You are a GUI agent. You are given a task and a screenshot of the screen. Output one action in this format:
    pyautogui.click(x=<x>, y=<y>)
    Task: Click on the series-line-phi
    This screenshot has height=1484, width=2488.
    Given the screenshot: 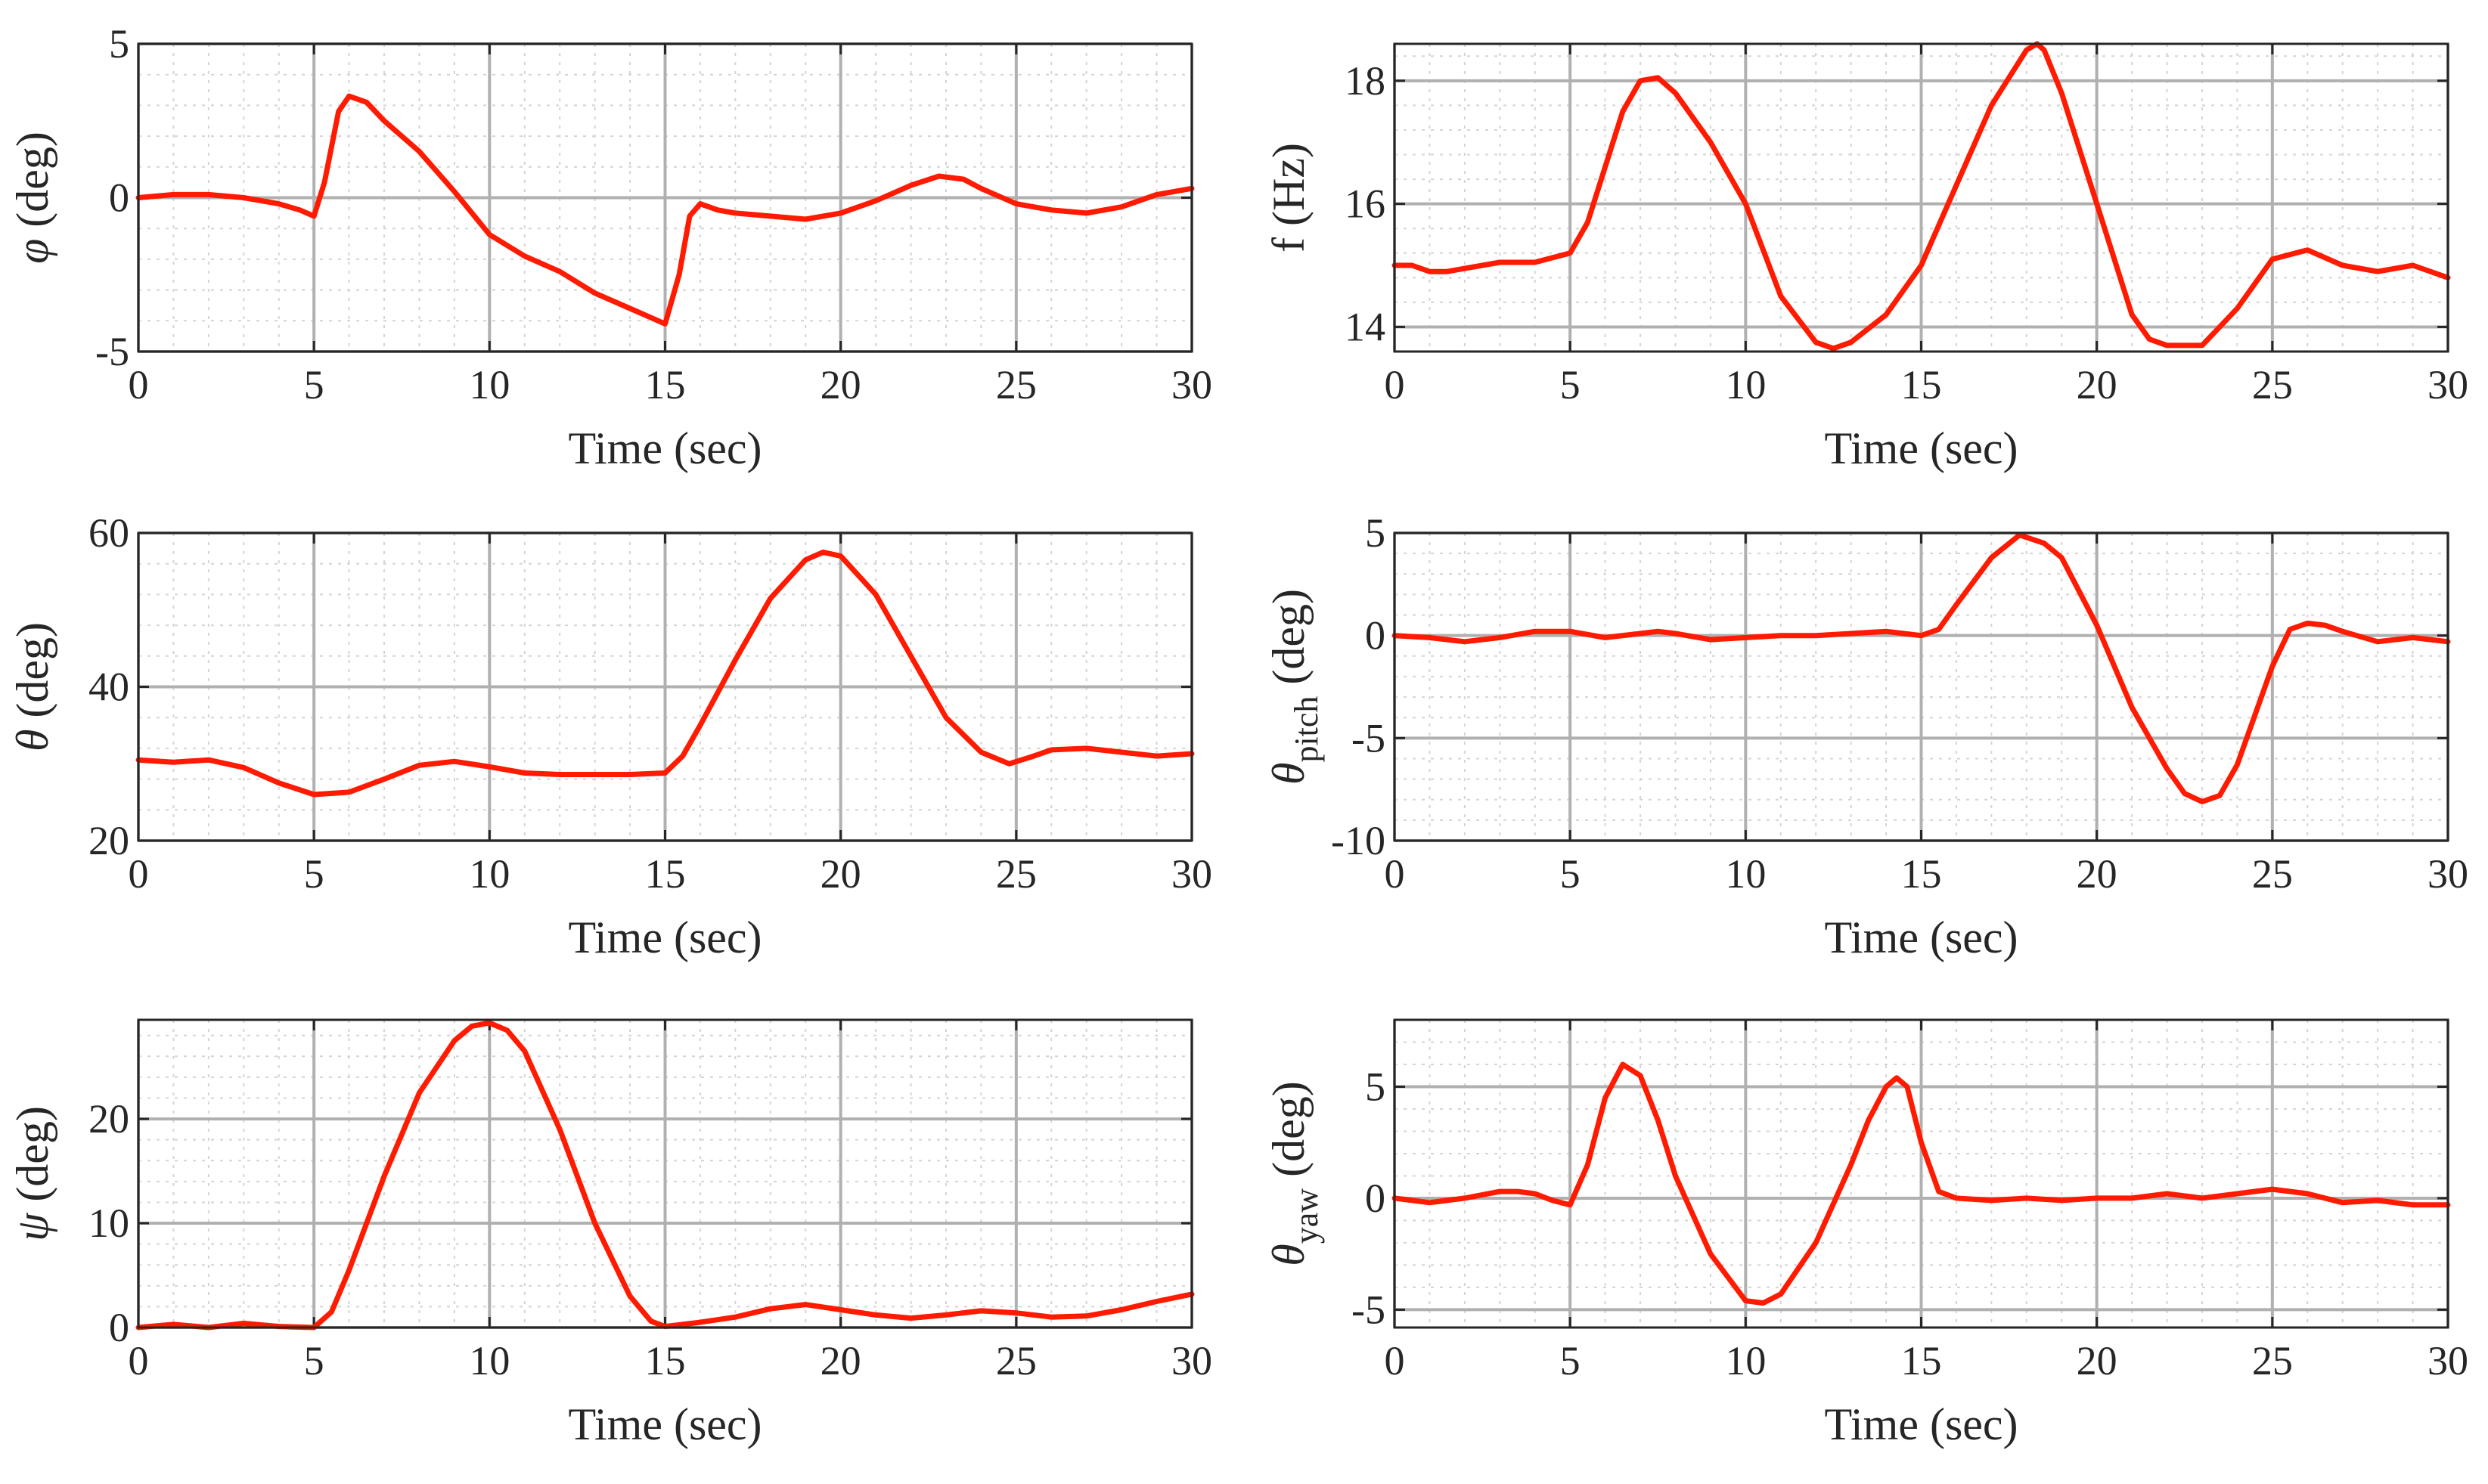 What is the action you would take?
    pyautogui.click(x=665, y=210)
    